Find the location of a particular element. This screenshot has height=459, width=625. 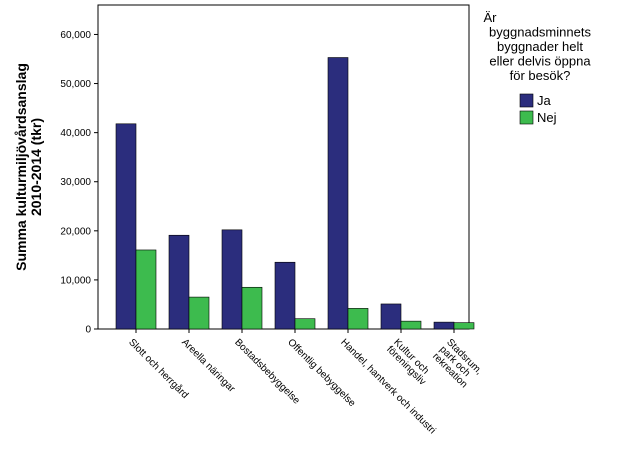

y-tick-label: 50,000 is located at coordinates (75, 84).